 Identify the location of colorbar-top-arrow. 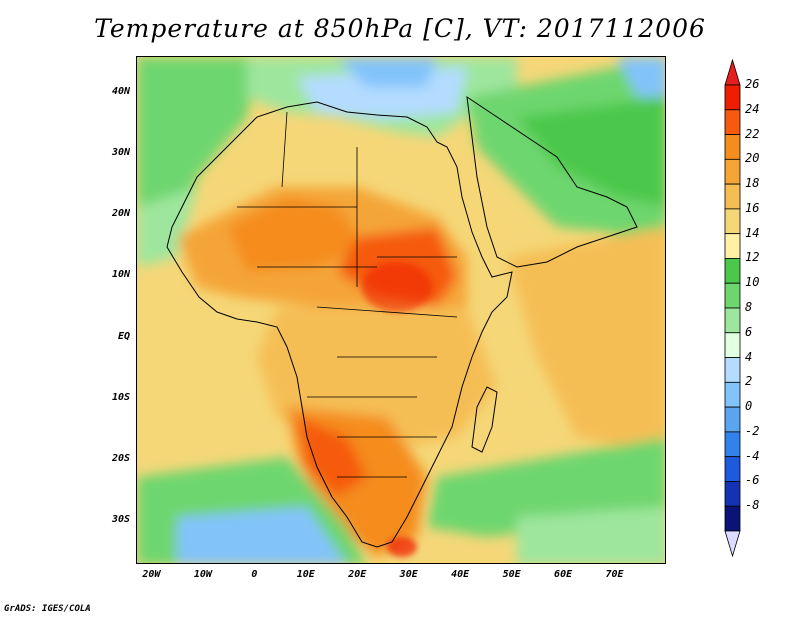
(732, 72).